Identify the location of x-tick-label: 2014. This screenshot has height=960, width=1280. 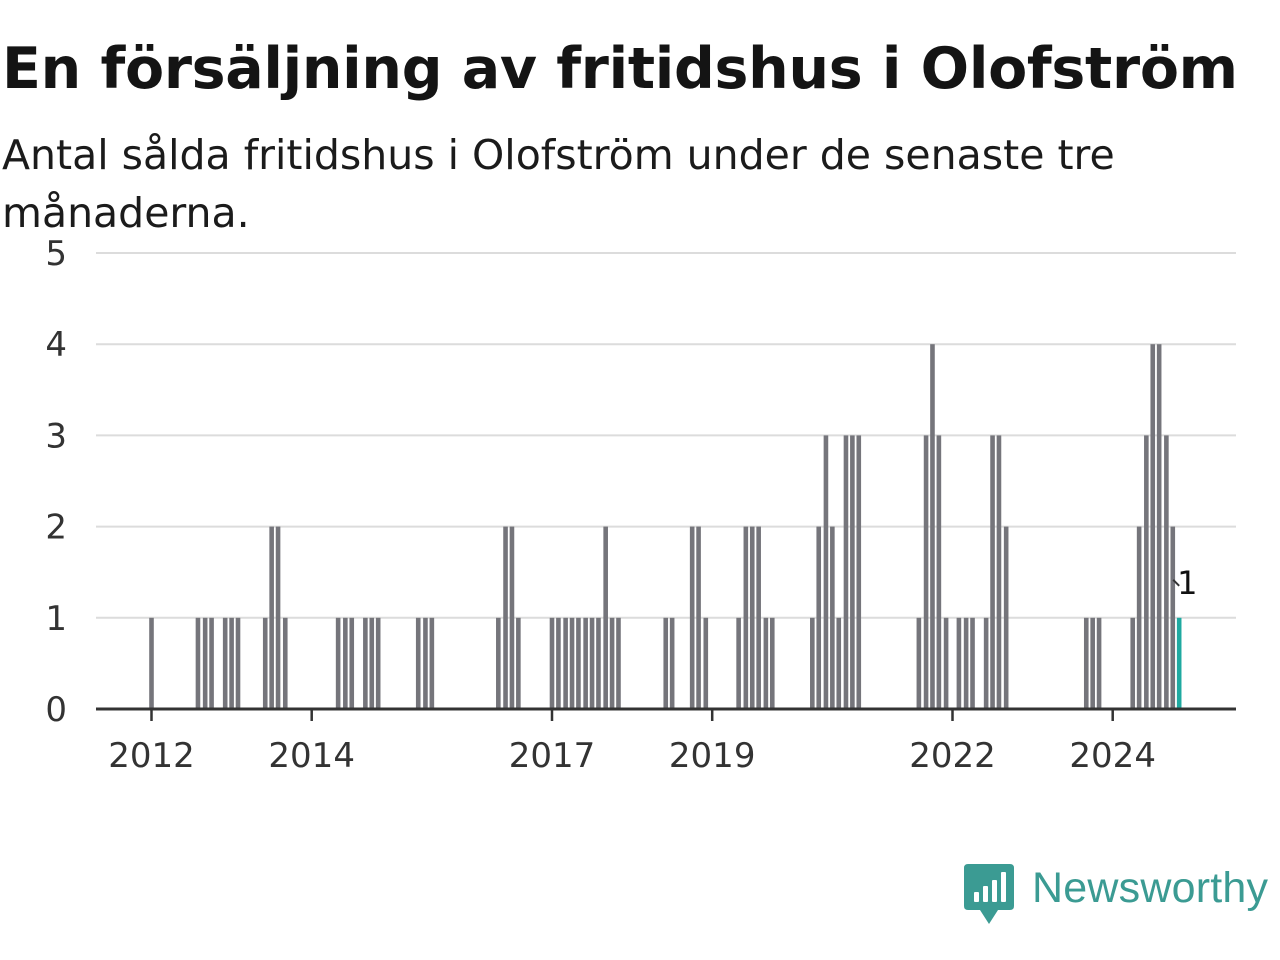
(311, 756).